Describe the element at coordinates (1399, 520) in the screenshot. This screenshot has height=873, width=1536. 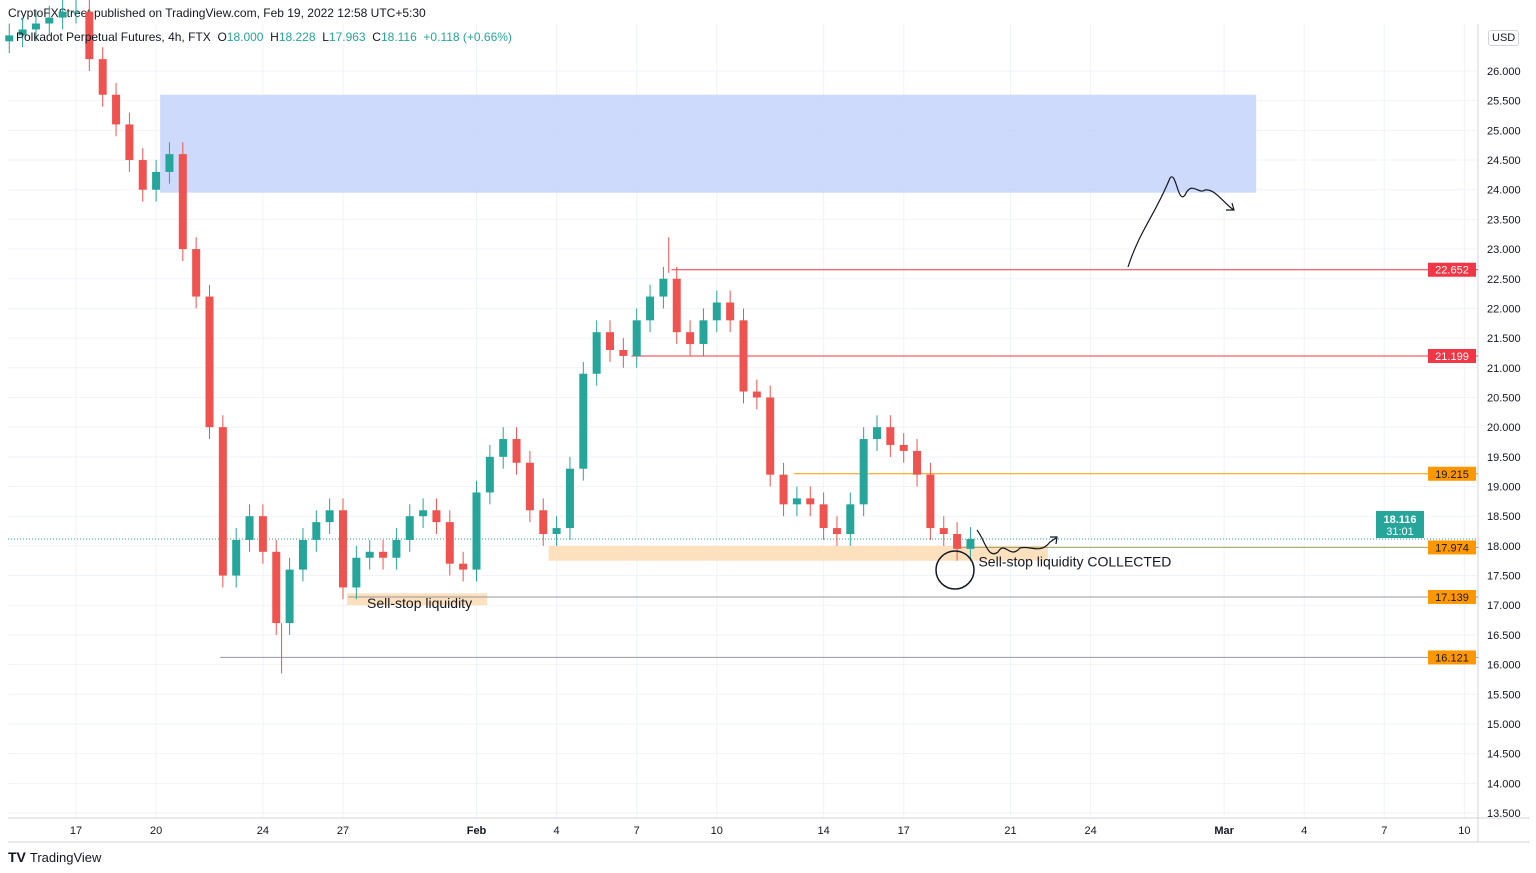
I see `last-price-label: 18.116` at that location.